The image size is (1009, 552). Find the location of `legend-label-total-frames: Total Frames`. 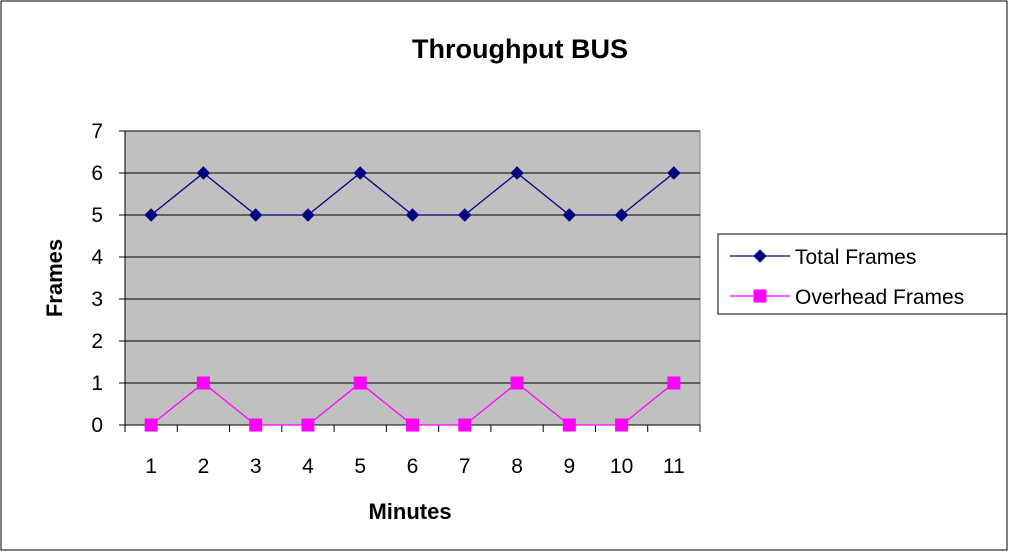

legend-label-total-frames: Total Frames is located at coordinates (855, 257).